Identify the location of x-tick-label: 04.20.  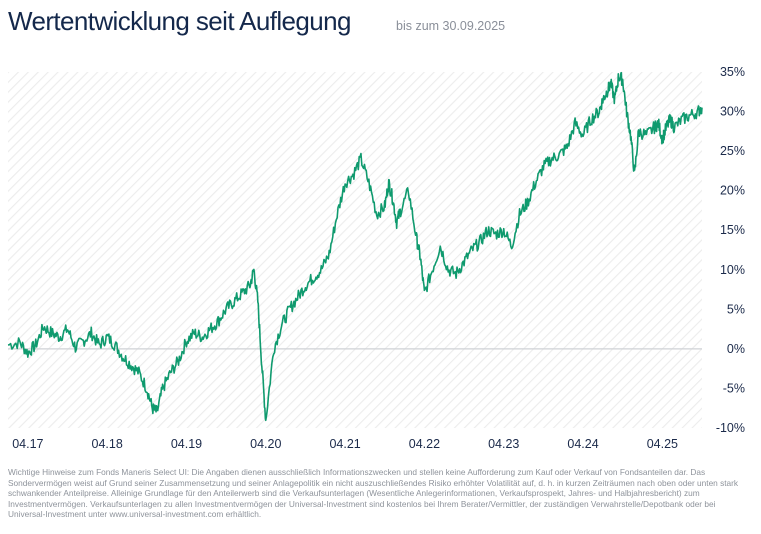
(265, 444).